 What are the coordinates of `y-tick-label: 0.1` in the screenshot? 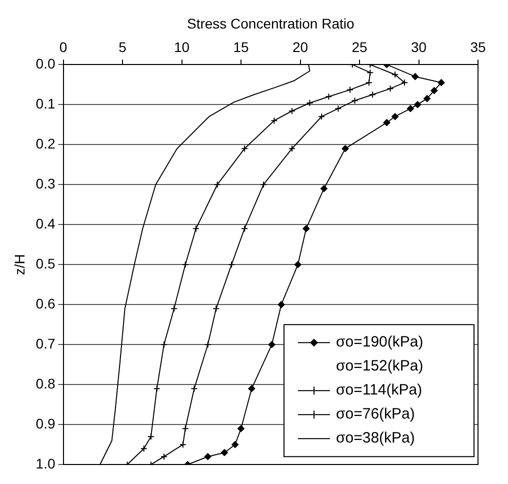 It's located at (46, 103).